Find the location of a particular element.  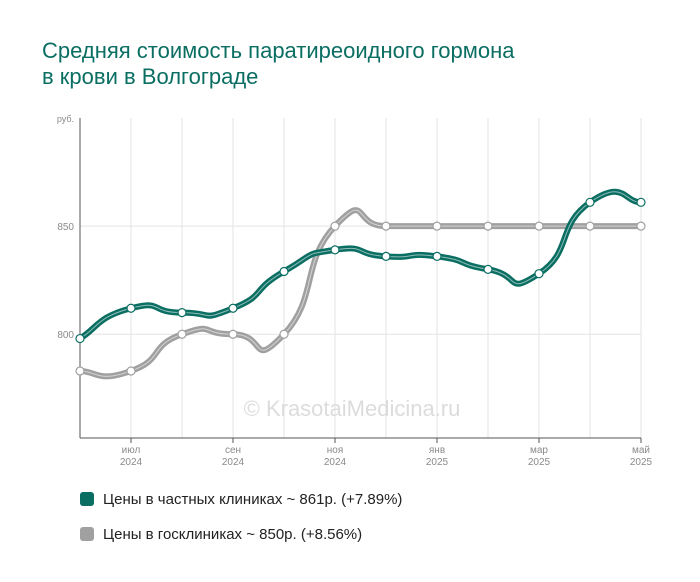

x-tick-label: май is located at coordinates (641, 450).